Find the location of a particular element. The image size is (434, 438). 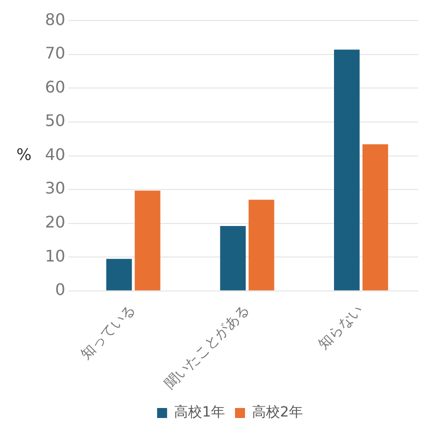

y-tick-label: 60 is located at coordinates (55, 86).